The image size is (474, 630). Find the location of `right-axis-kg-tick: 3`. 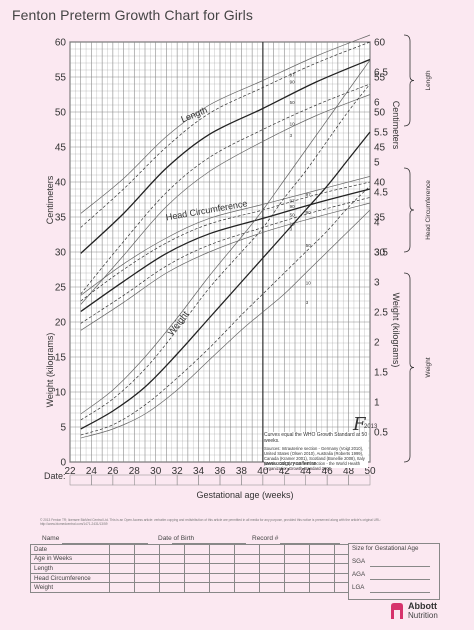

right-axis-kg-tick: 3 is located at coordinates (377, 283).